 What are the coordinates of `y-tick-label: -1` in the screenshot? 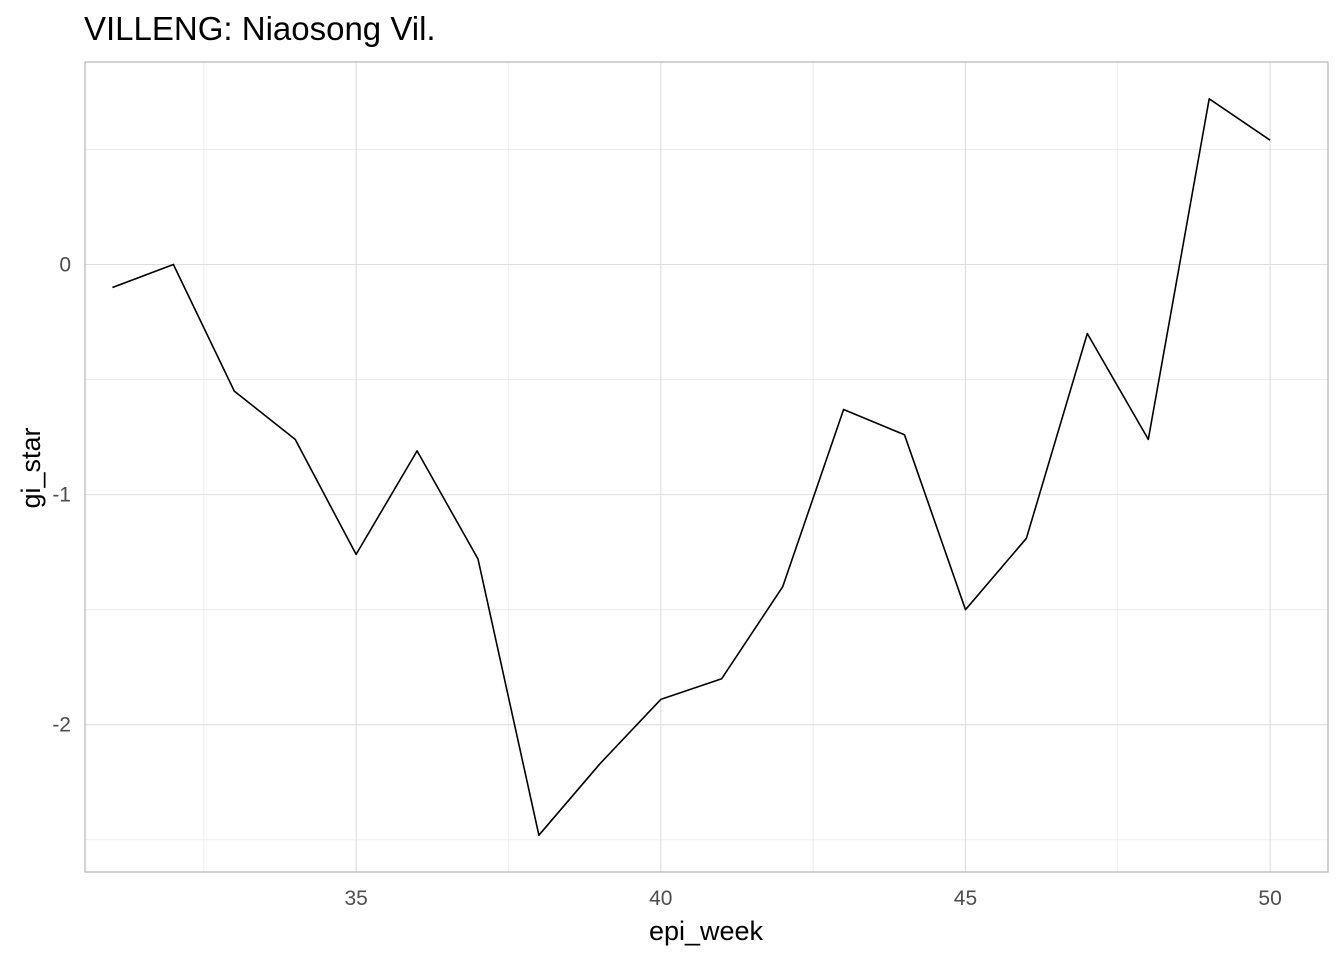 It's located at (61, 495).